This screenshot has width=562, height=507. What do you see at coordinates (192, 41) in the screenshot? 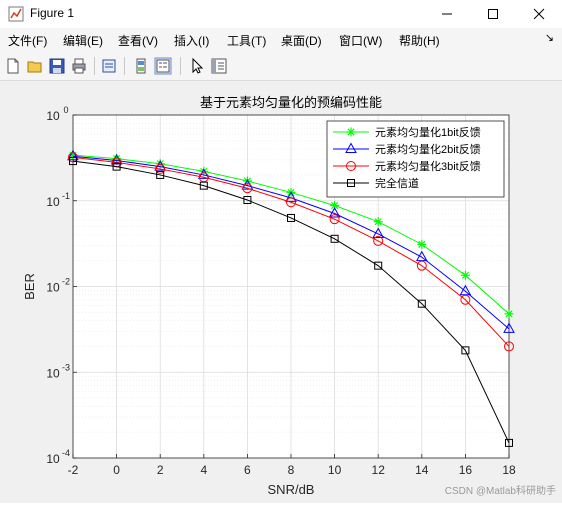
I see `menu-insert: 插入(I)` at bounding box center [192, 41].